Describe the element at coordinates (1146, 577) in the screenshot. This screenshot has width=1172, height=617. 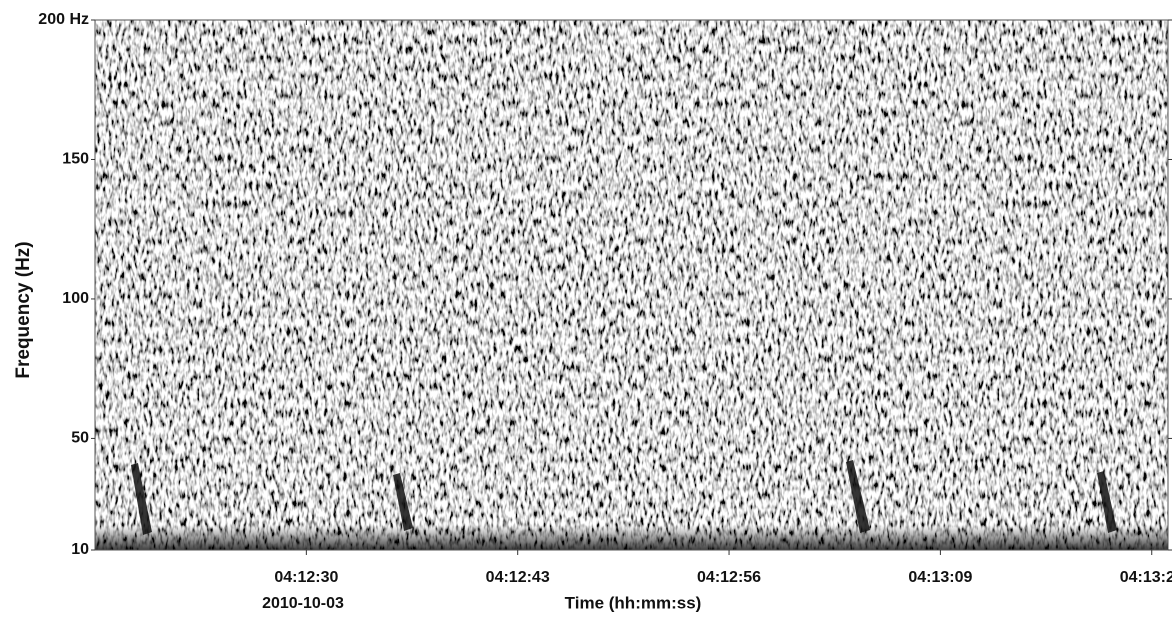
I see `x-tick-label: 04:13:22` at that location.